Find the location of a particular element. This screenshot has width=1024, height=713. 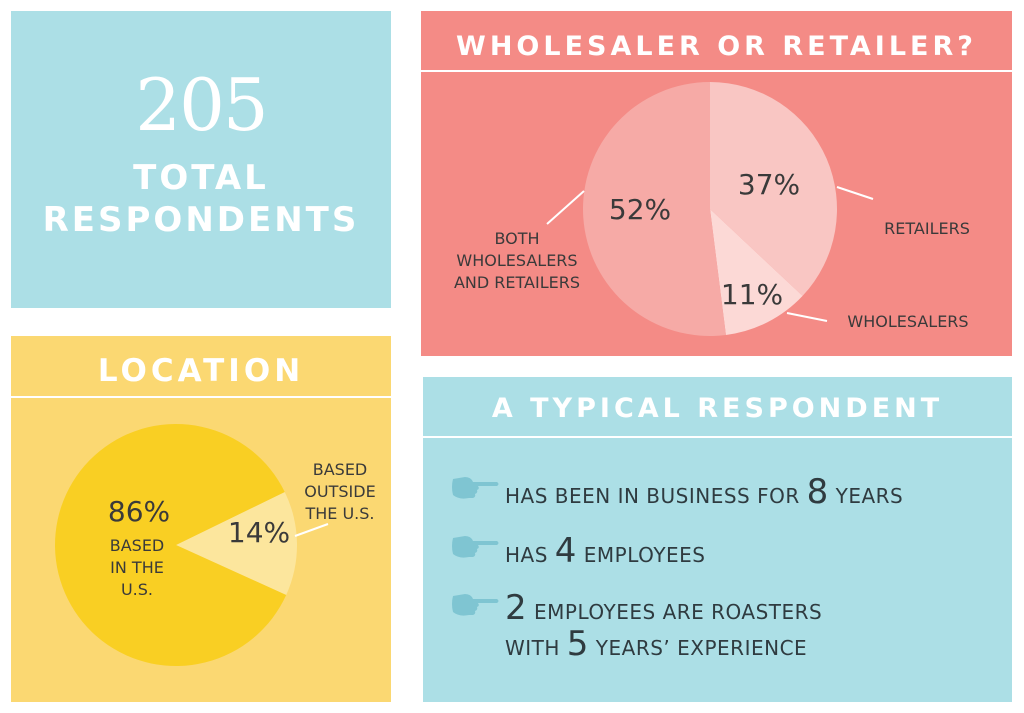

location-title: LOCATION is located at coordinates (201, 371).